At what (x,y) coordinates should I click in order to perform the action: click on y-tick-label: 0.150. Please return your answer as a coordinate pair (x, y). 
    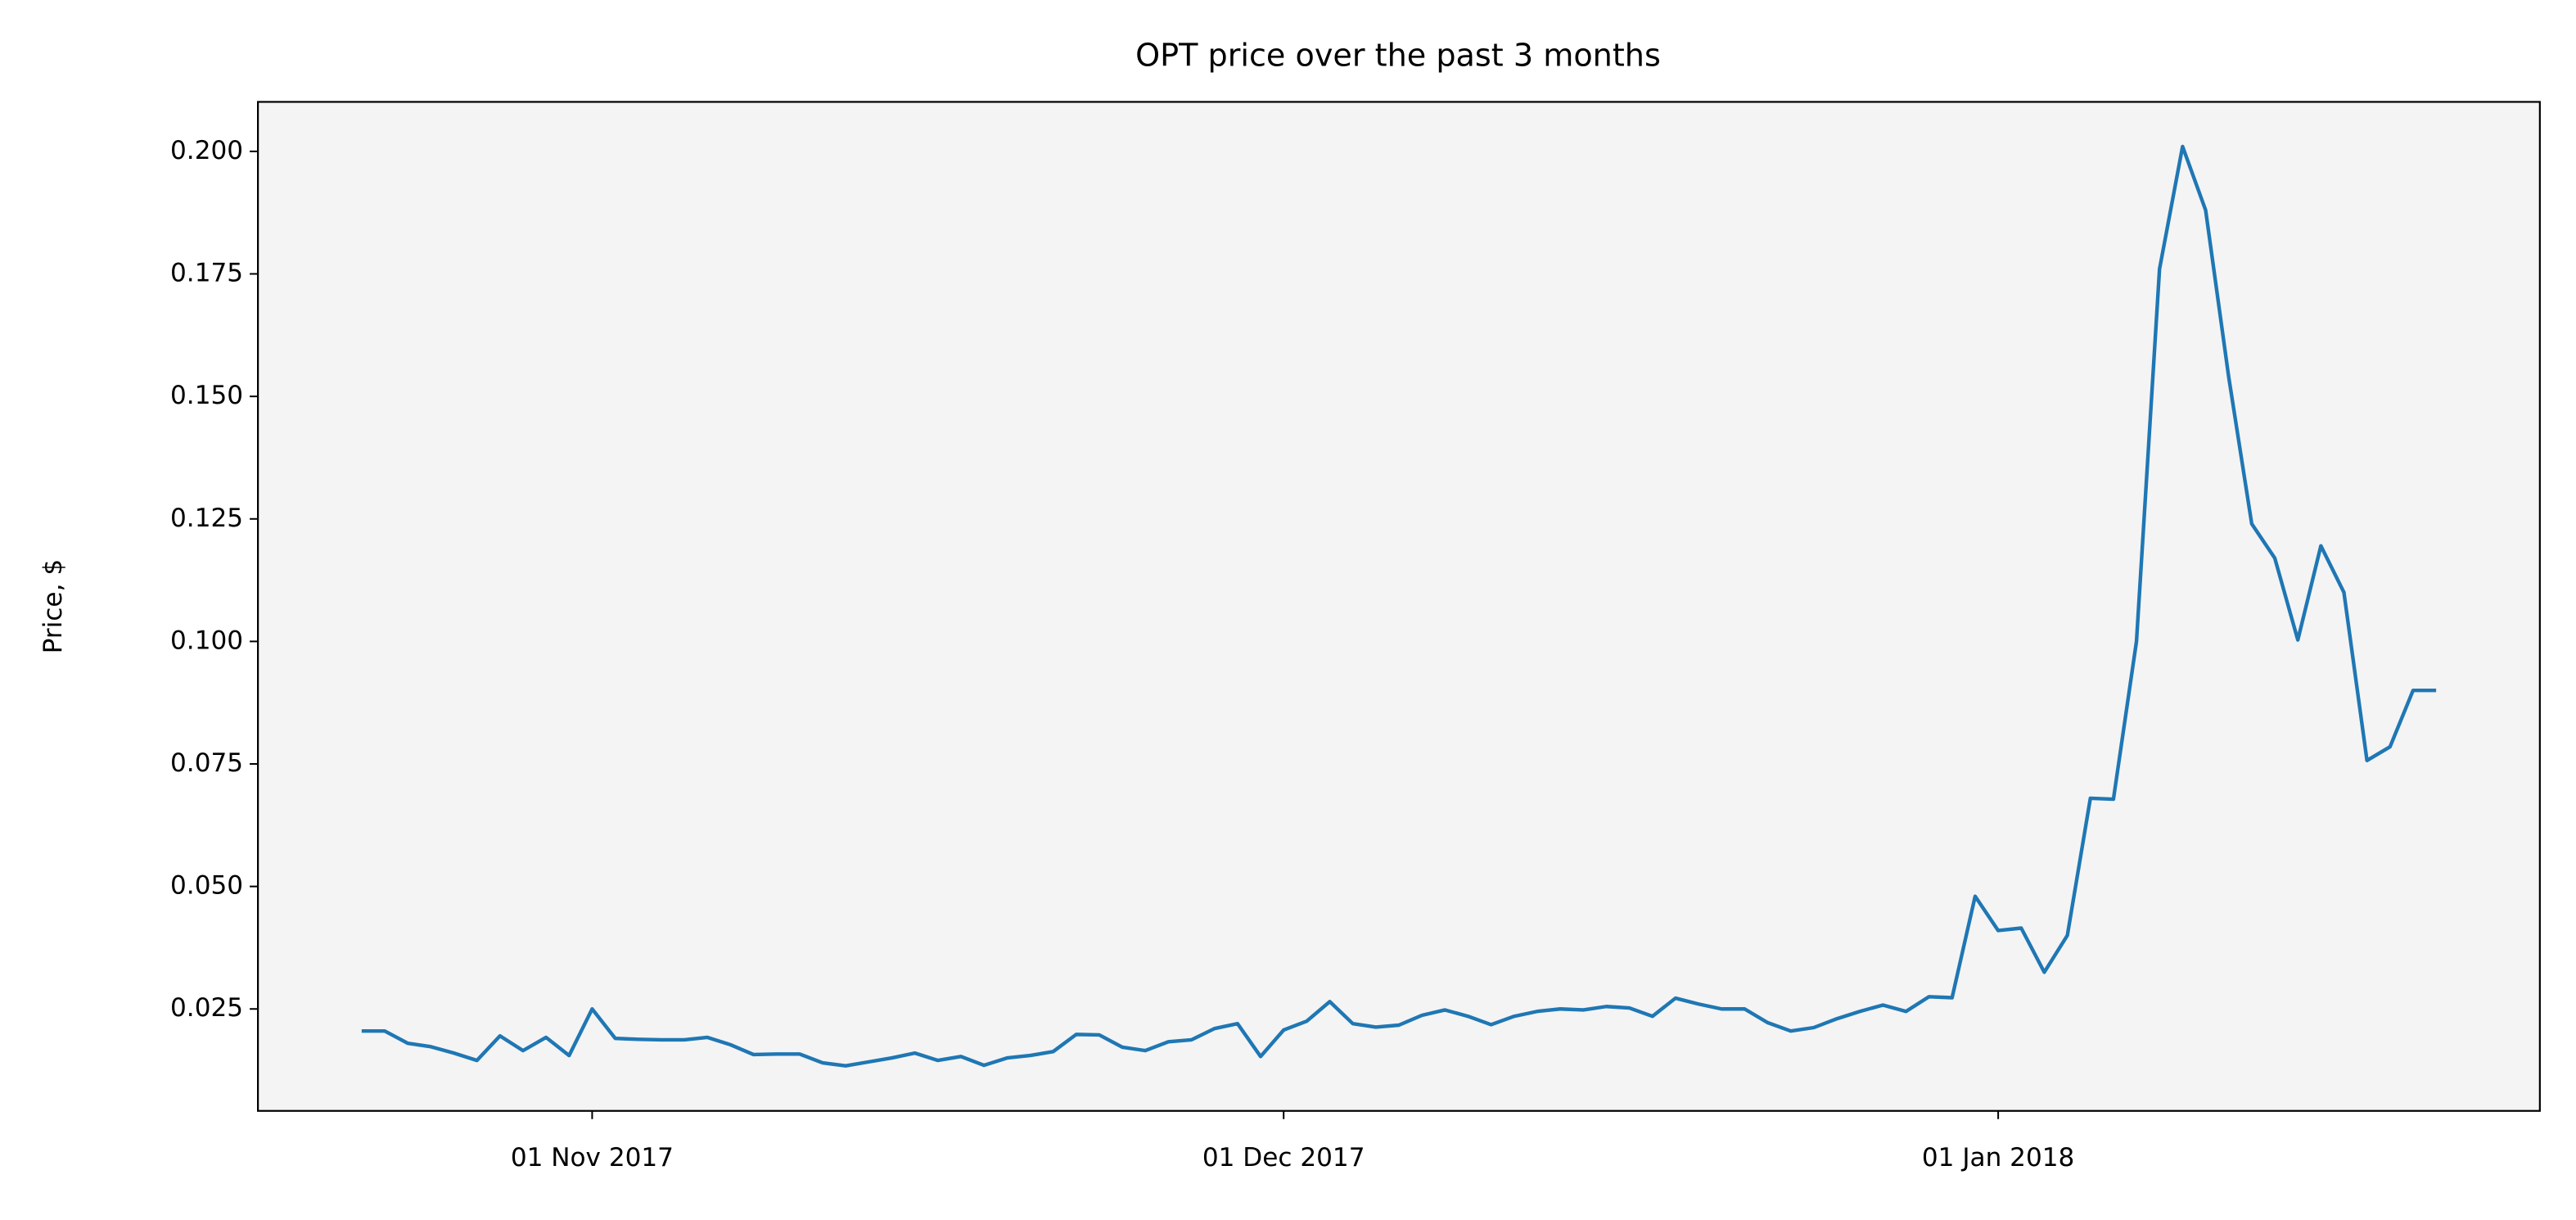
    Looking at the image, I should click on (206, 395).